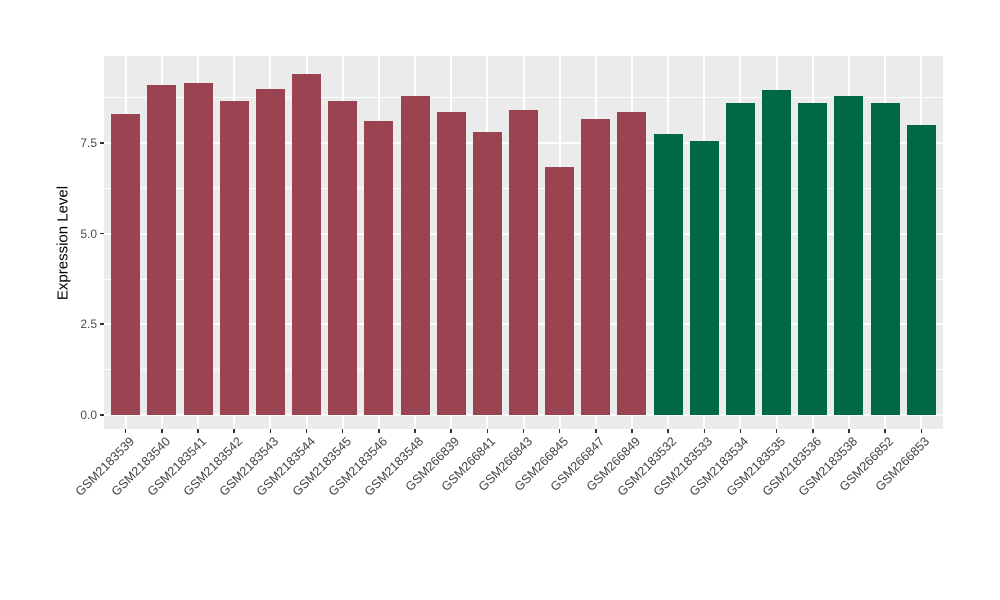 This screenshot has height=600, width=1000. I want to click on y-axis-title: Expression Level, so click(63, 242).